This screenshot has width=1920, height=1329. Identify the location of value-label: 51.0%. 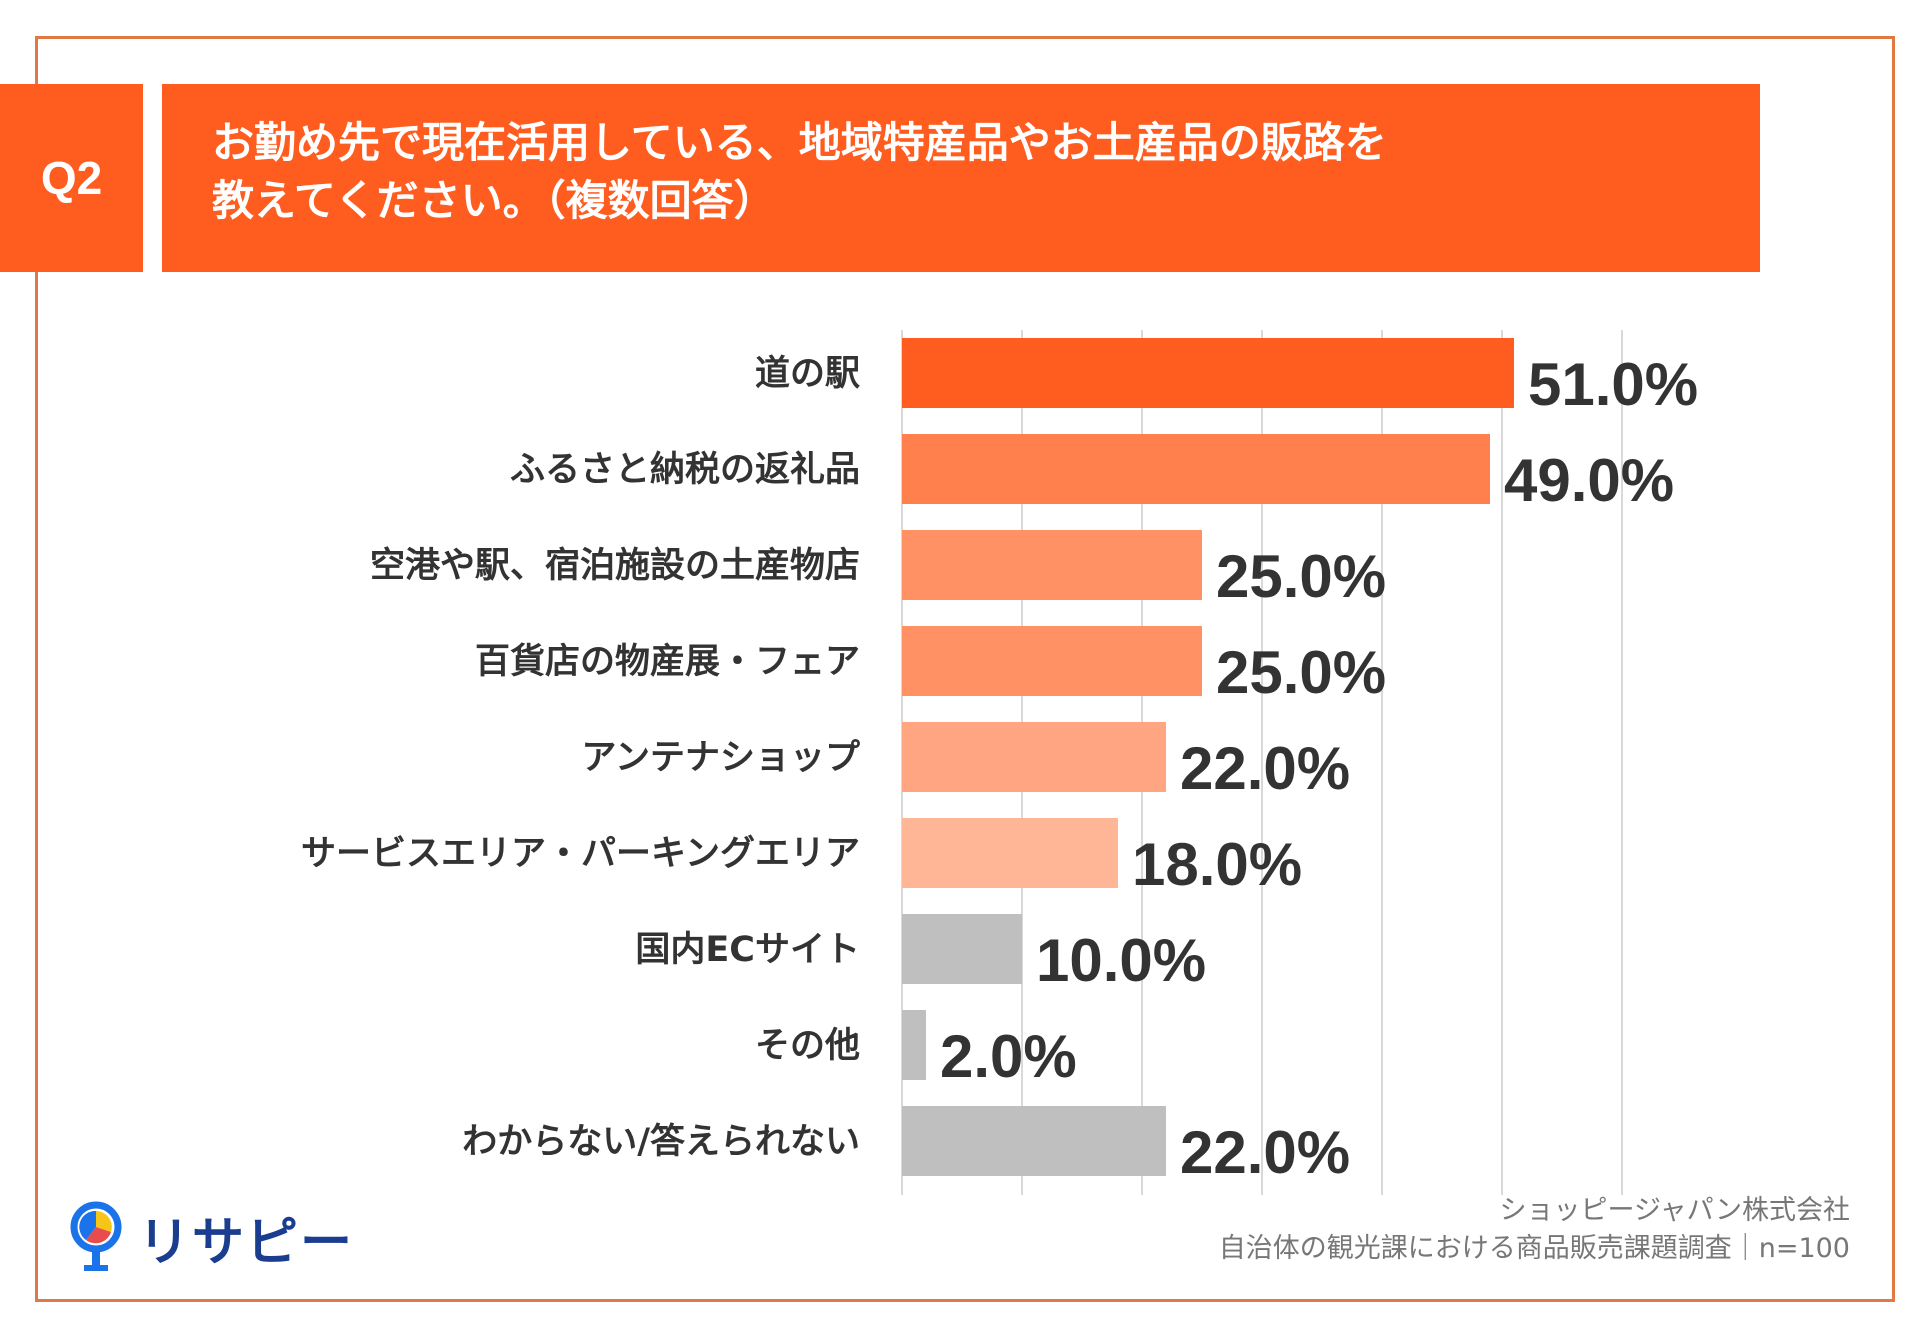
(1613, 384).